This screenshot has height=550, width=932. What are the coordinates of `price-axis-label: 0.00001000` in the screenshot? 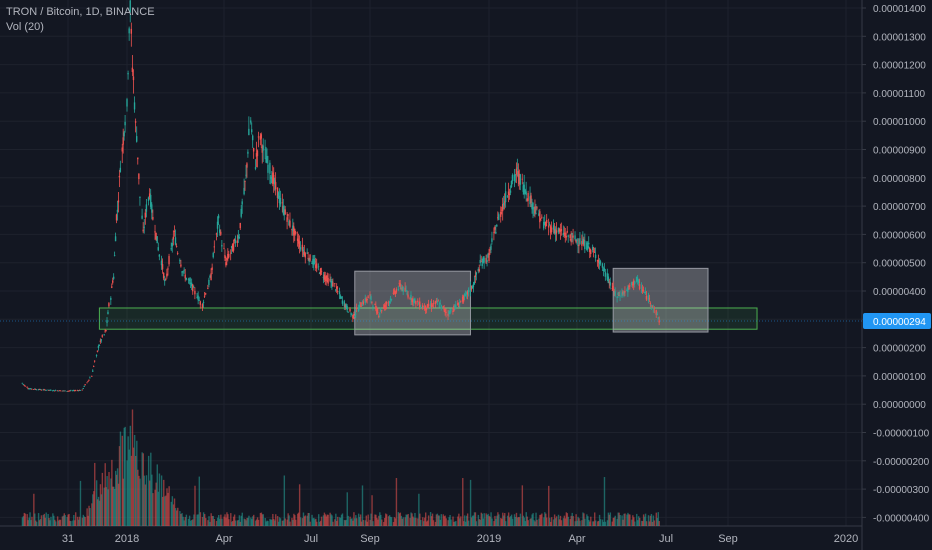 It's located at (899, 122).